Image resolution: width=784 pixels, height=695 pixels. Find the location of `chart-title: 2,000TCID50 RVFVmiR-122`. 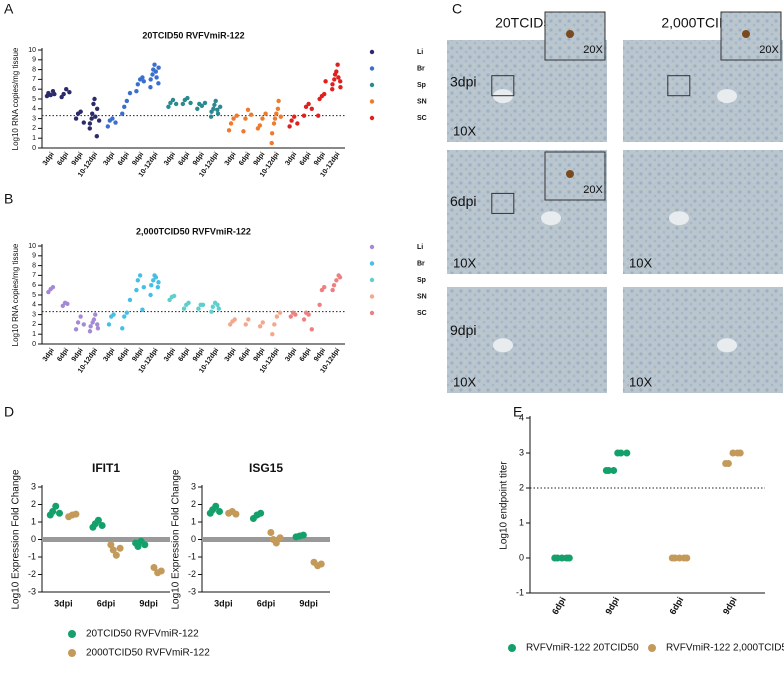

chart-title: 2,000TCID50 RVFVmiR-122 is located at coordinates (193, 231).